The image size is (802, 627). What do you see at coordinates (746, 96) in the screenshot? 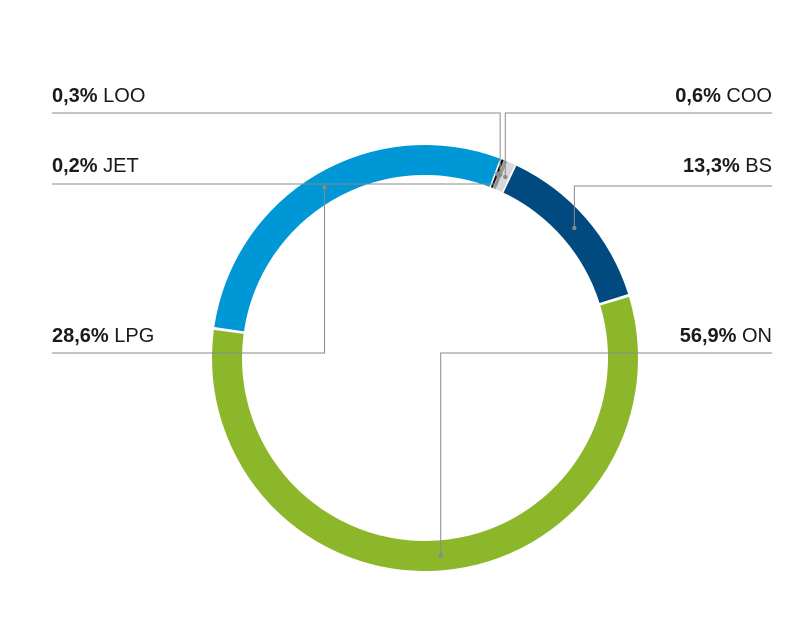
I see `label-category-coo: COO` at bounding box center [746, 96].